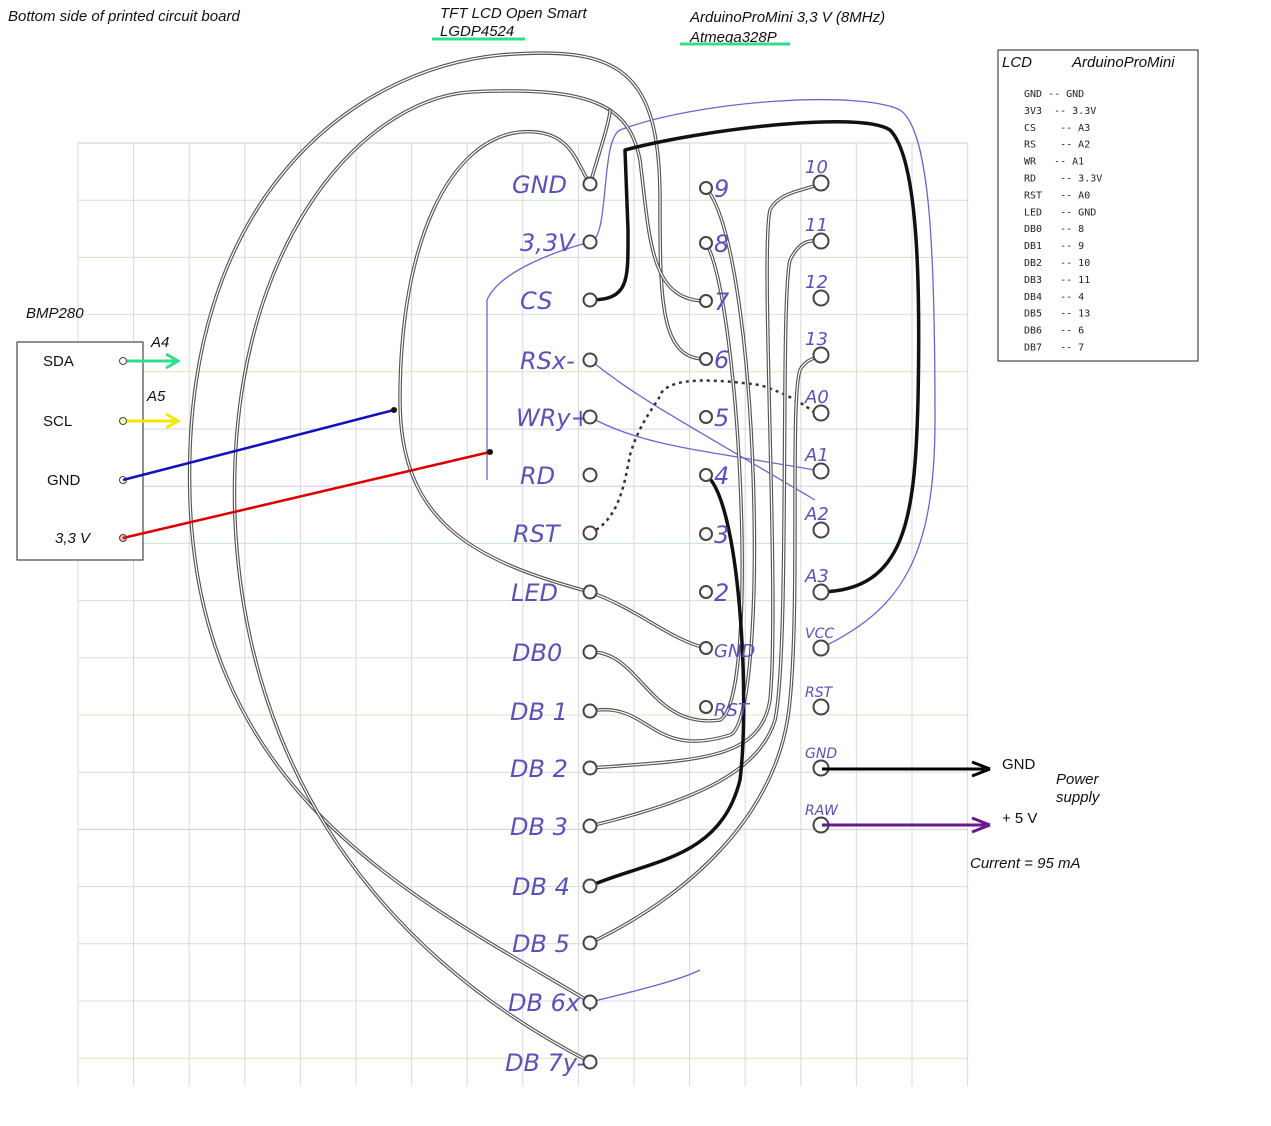  What do you see at coordinates (536, 301) in the screenshot?
I see `lcd-pin-label: CS` at bounding box center [536, 301].